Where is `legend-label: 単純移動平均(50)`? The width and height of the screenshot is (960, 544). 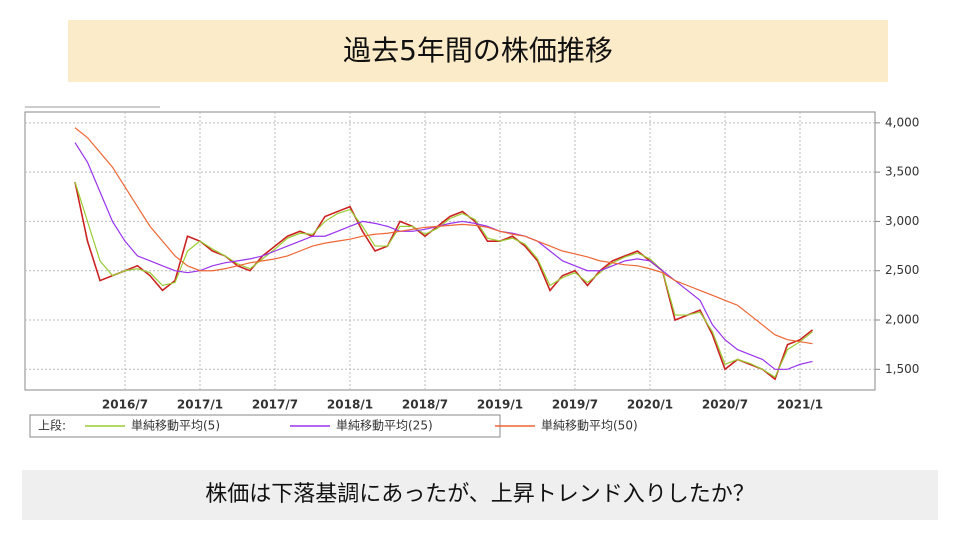 legend-label: 単純移動平均(50) is located at coordinates (589, 426).